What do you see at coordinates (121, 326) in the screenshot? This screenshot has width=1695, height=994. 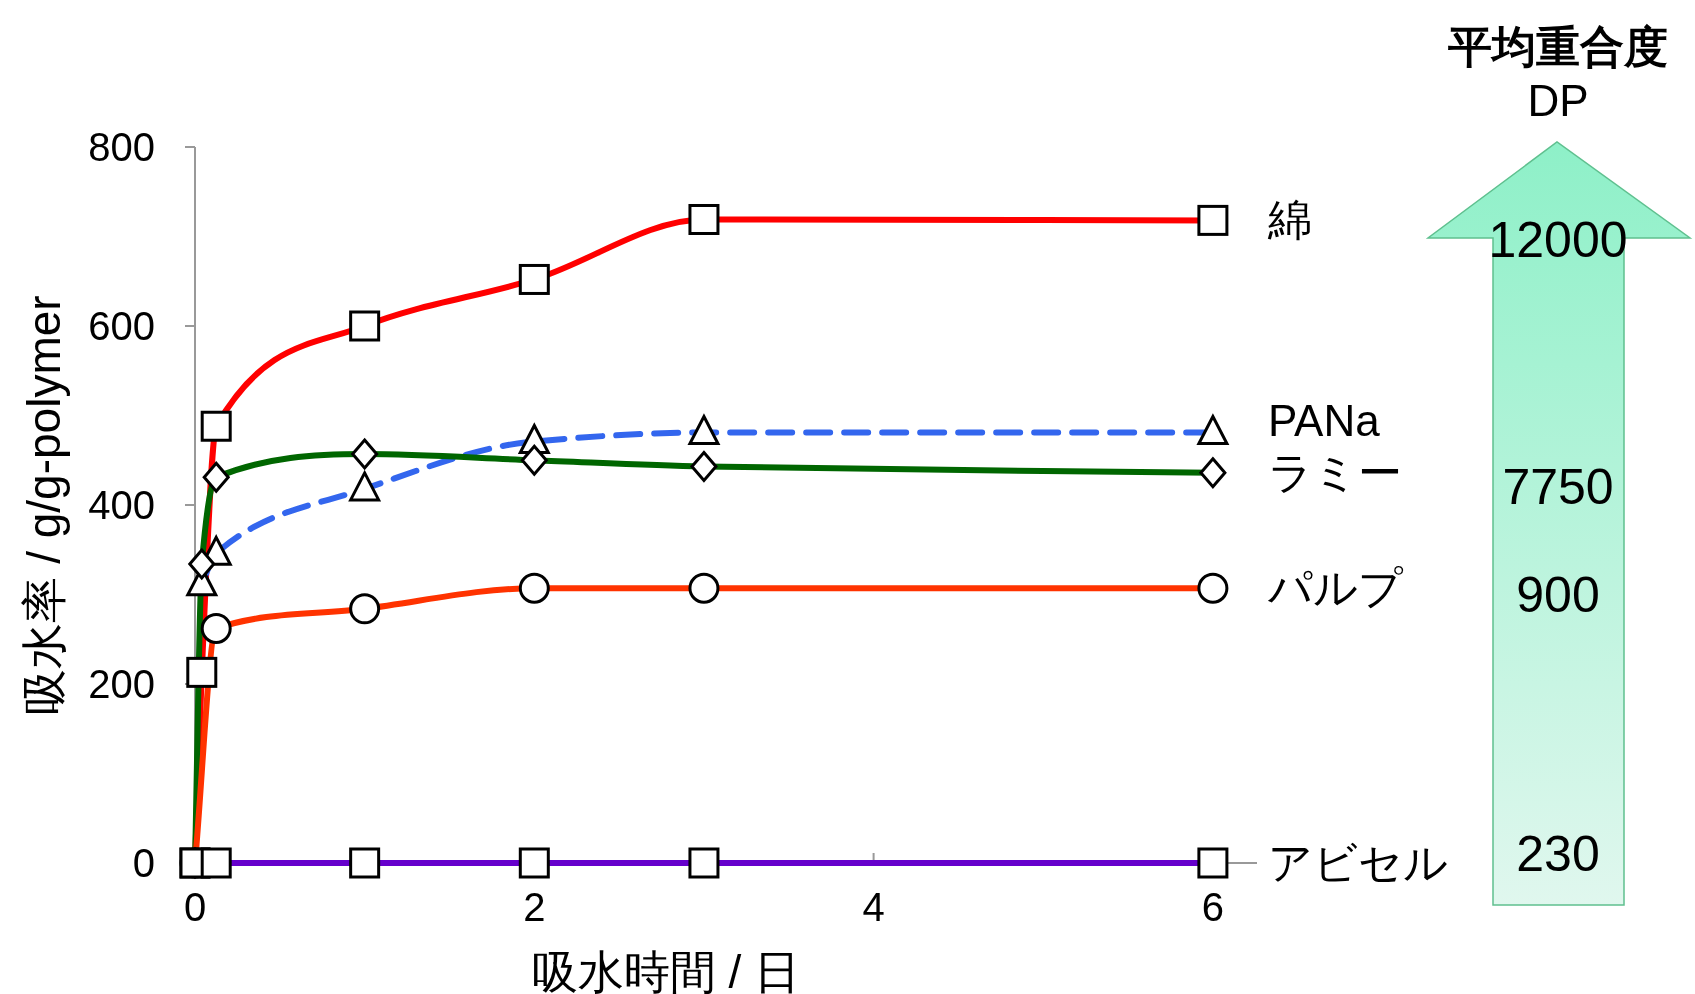 I see `y-tick-label: 600` at bounding box center [121, 326].